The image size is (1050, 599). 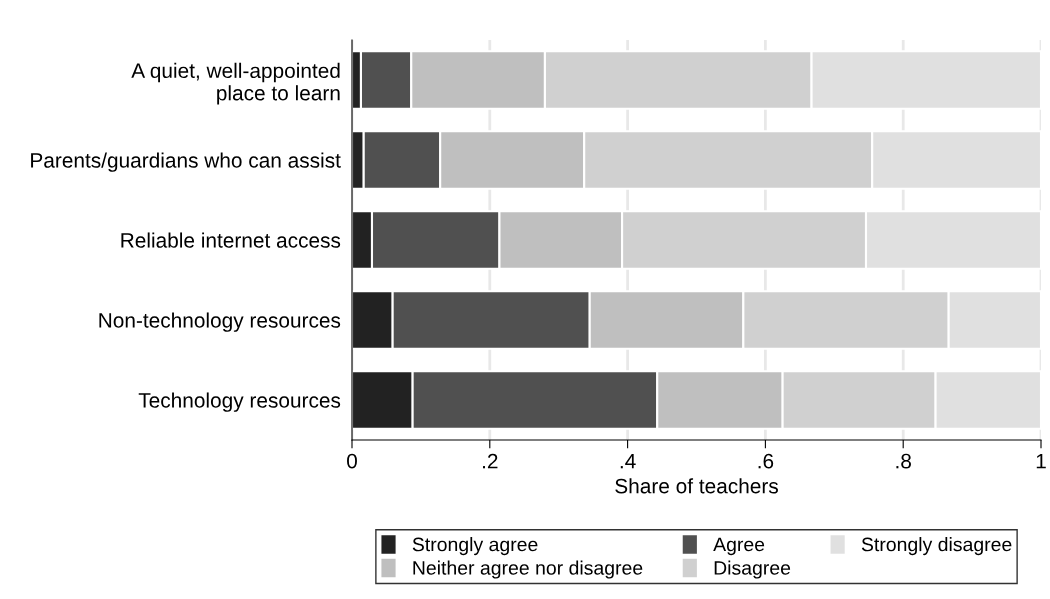 What do you see at coordinates (186, 162) in the screenshot?
I see `y-tick-label: Parents/guardians who can assist` at bounding box center [186, 162].